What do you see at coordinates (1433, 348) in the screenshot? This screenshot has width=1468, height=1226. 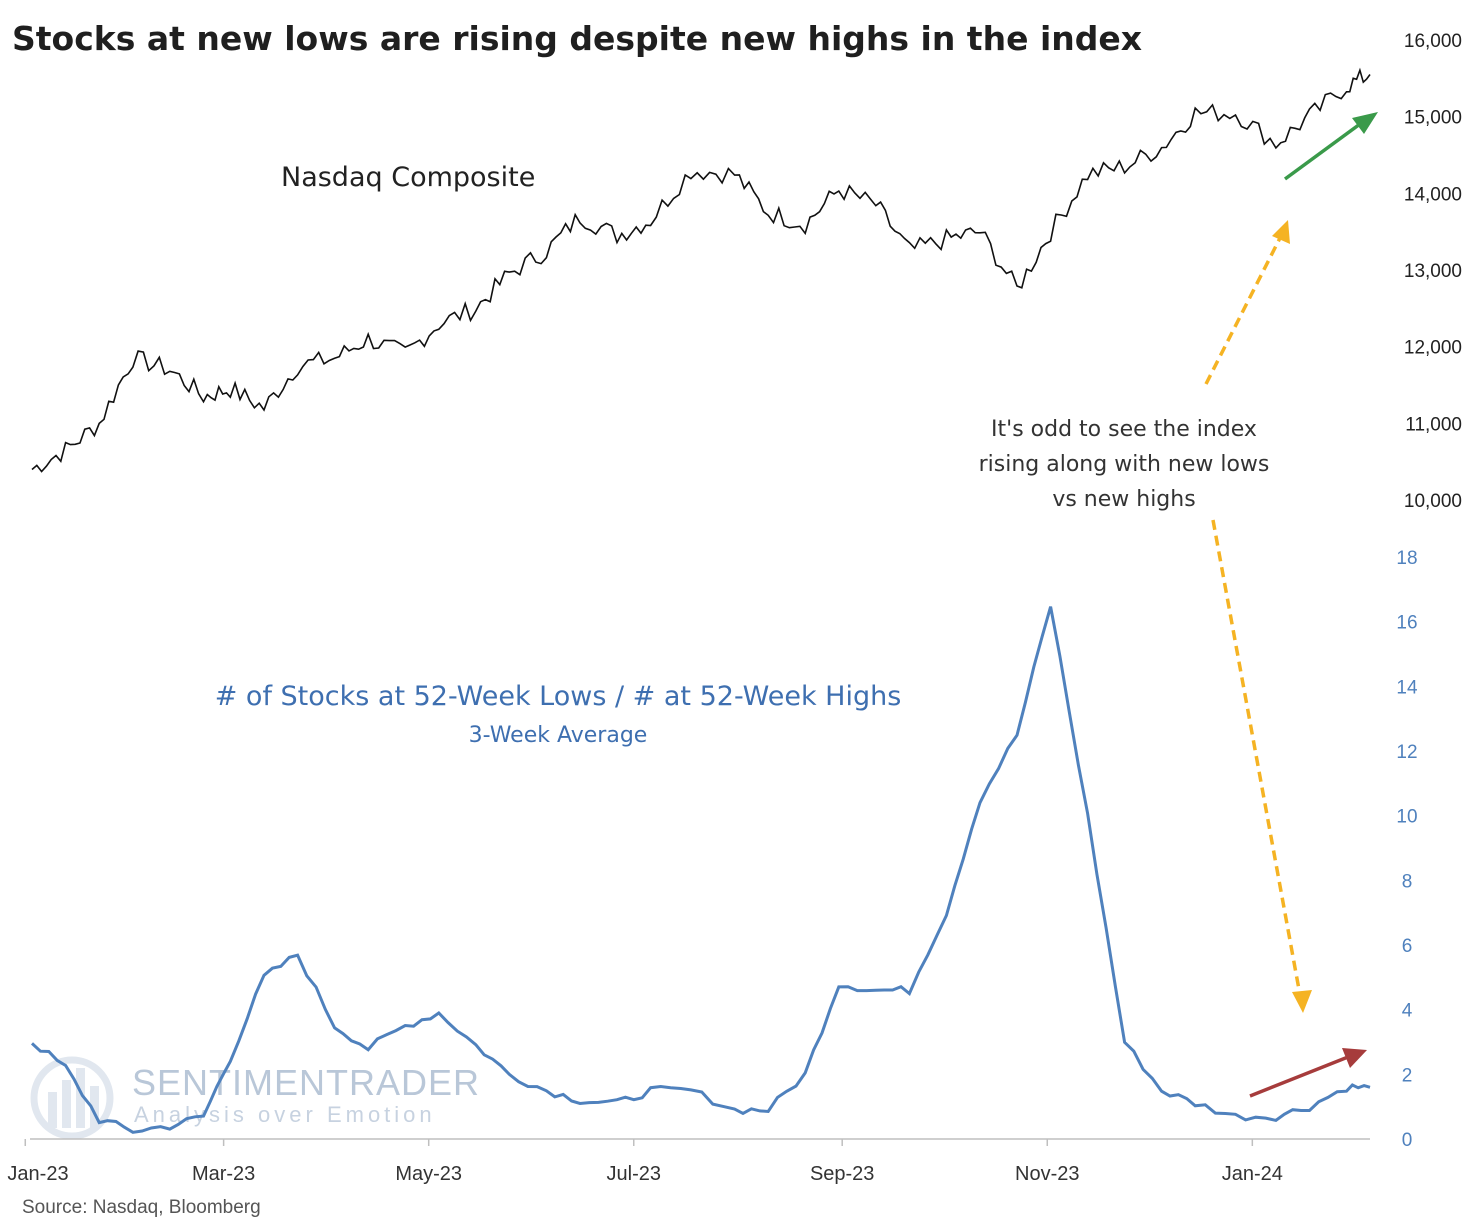 I see `nasdaq-y-tick: 12,000` at bounding box center [1433, 348].